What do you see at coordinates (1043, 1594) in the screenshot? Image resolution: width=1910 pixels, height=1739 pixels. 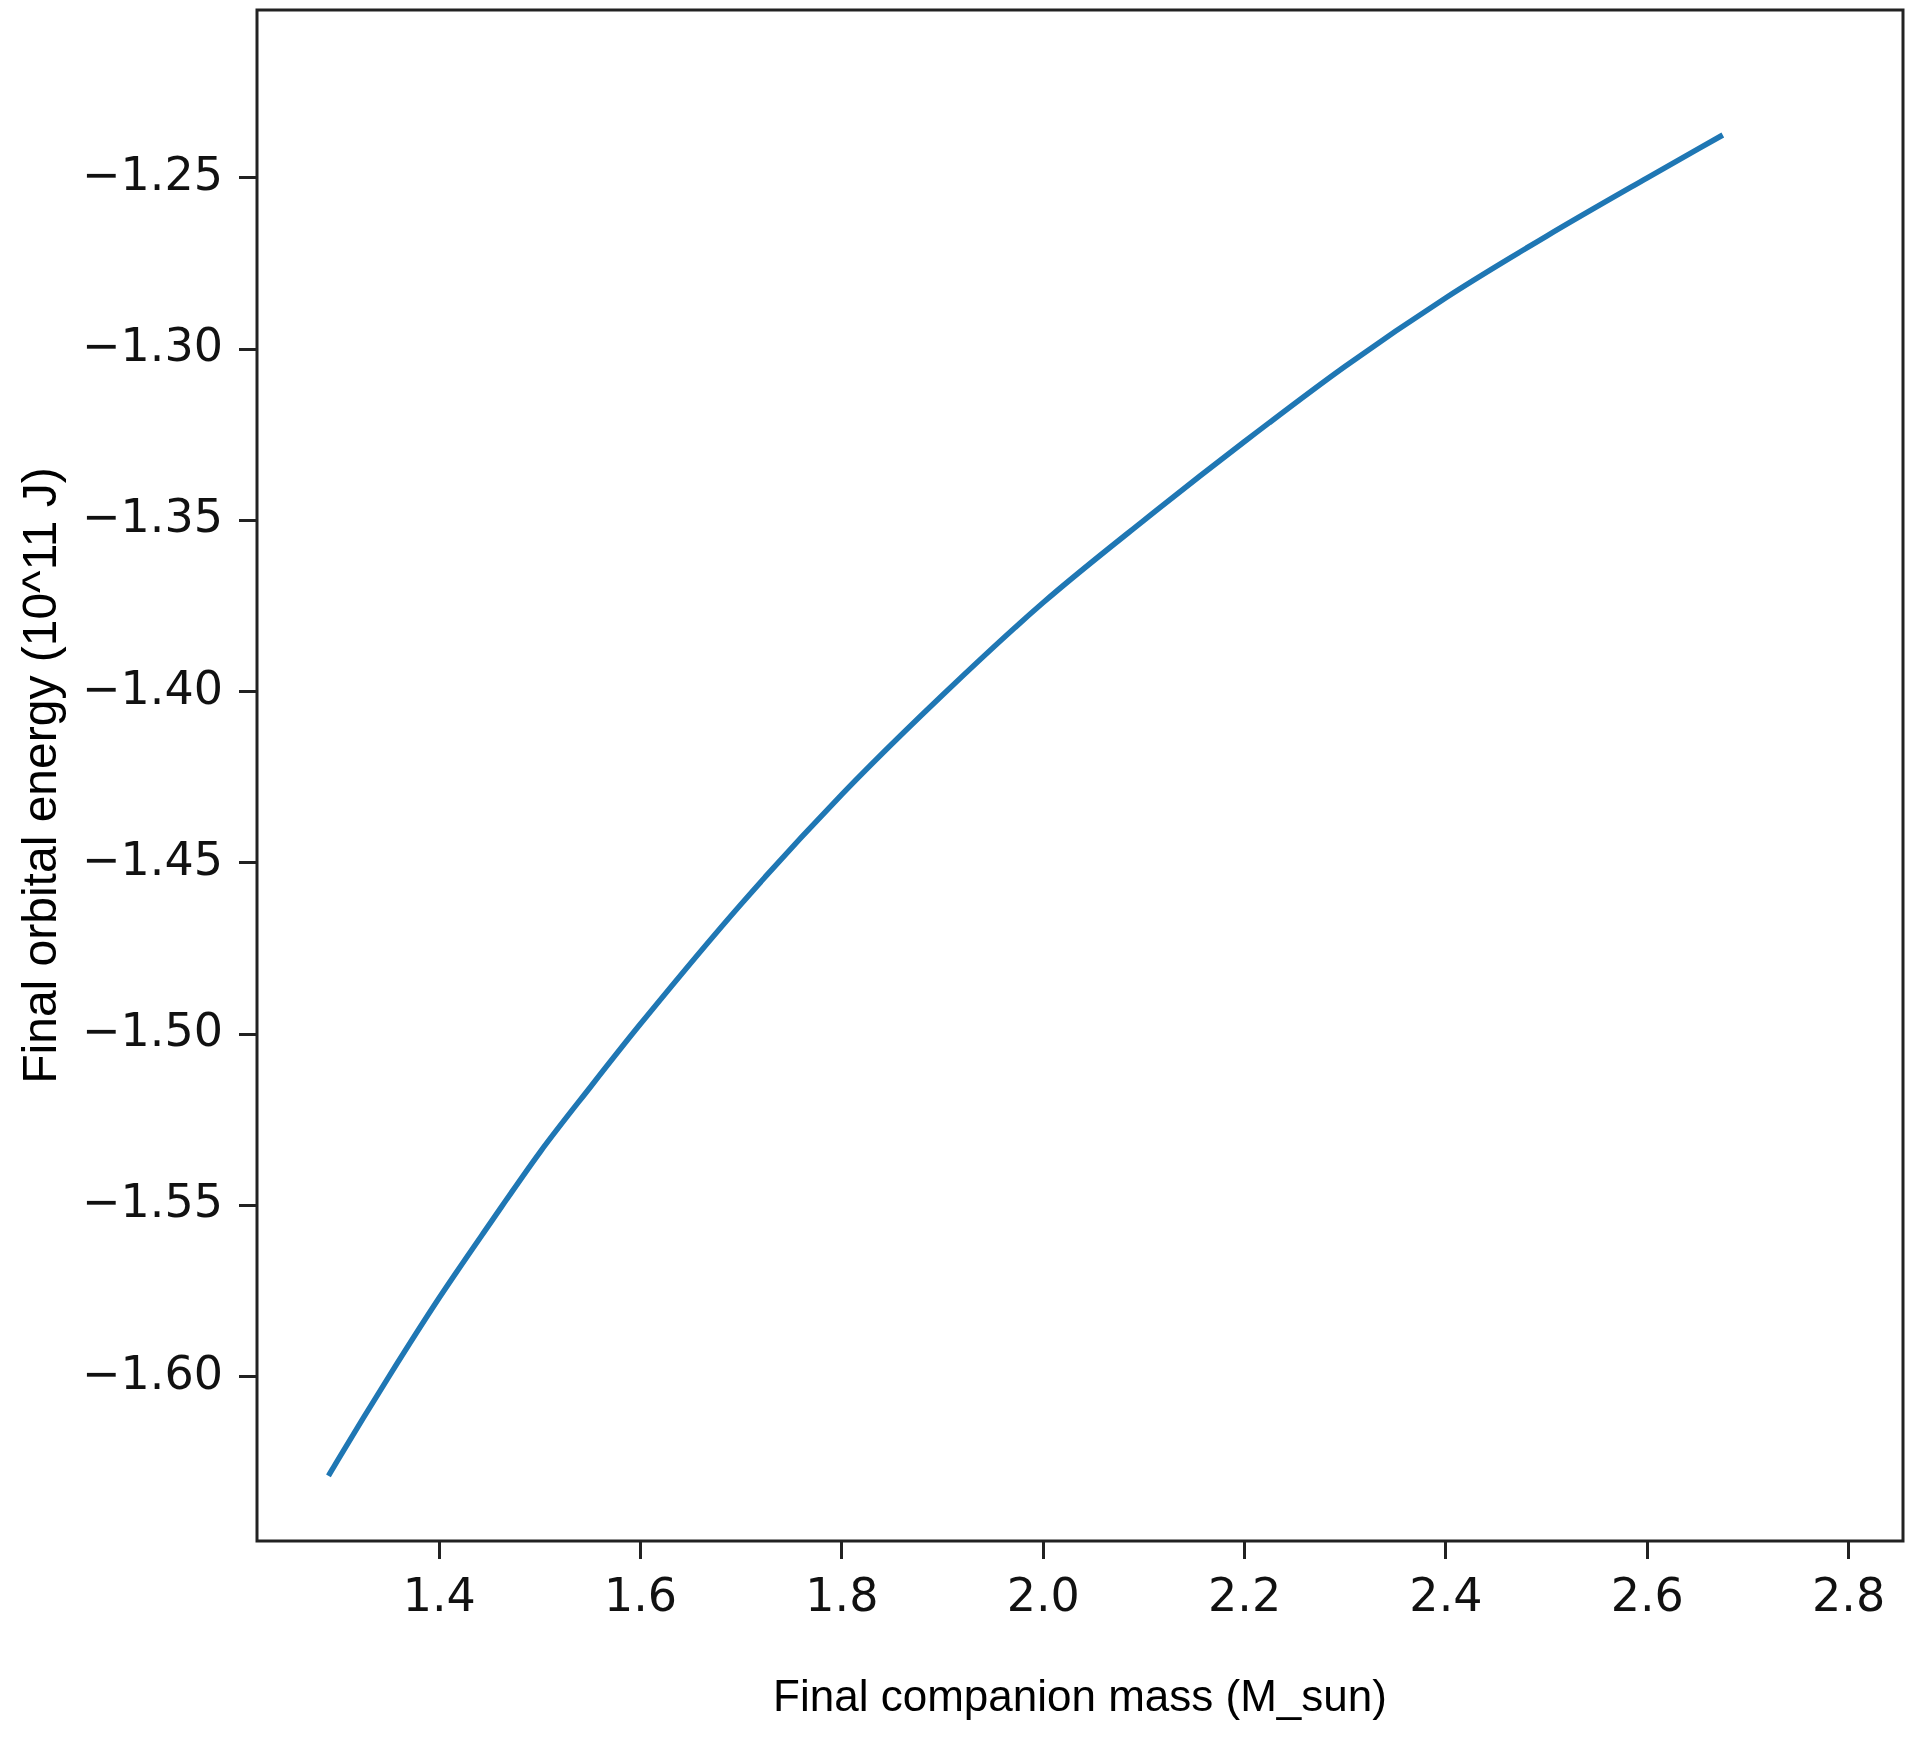 I see `x-tick-label: 2.0` at bounding box center [1043, 1594].